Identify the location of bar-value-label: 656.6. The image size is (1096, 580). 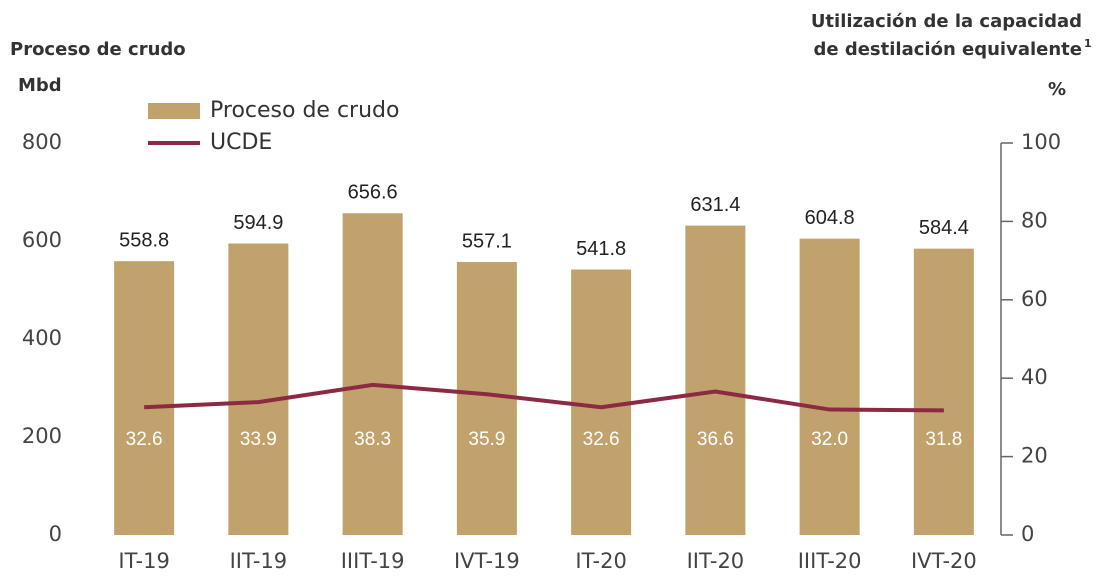
(373, 193).